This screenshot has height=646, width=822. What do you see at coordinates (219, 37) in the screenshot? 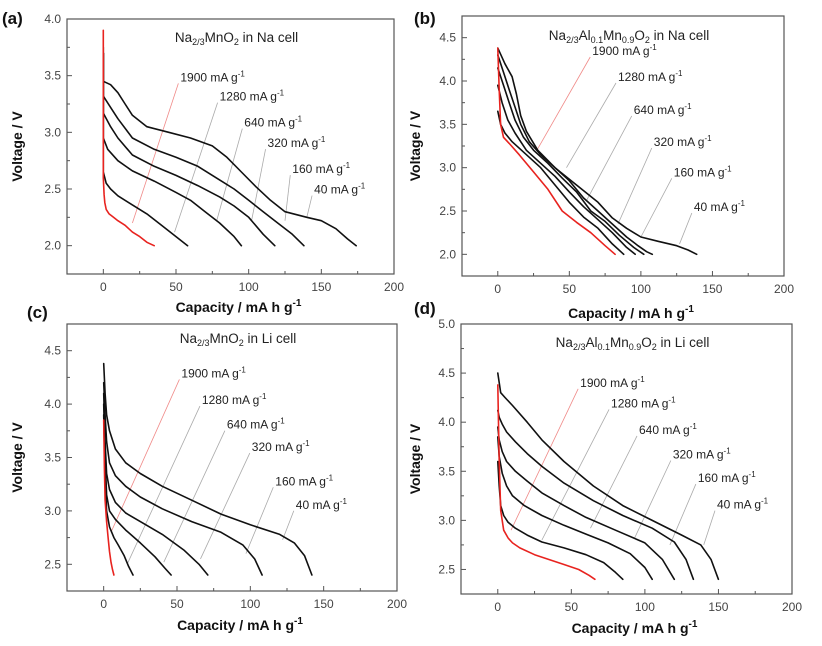
I see `title-text: MnO` at bounding box center [219, 37].